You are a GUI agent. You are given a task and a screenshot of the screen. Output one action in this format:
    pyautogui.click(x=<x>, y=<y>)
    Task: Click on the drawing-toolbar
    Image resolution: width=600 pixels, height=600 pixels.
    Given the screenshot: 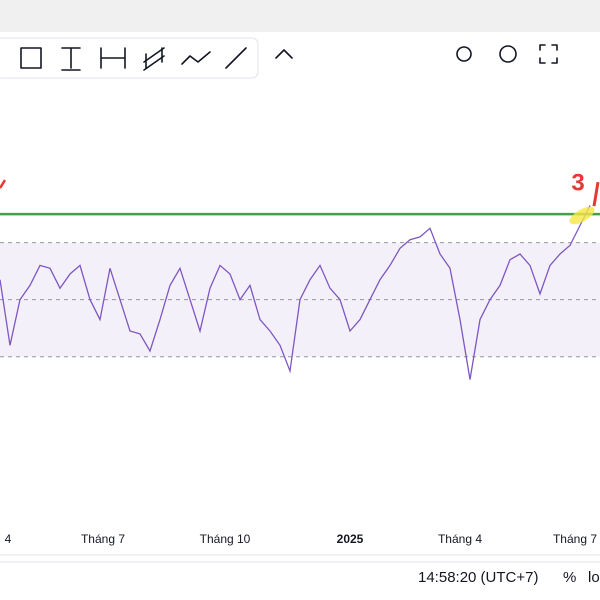 What is the action you would take?
    pyautogui.click(x=129, y=58)
    